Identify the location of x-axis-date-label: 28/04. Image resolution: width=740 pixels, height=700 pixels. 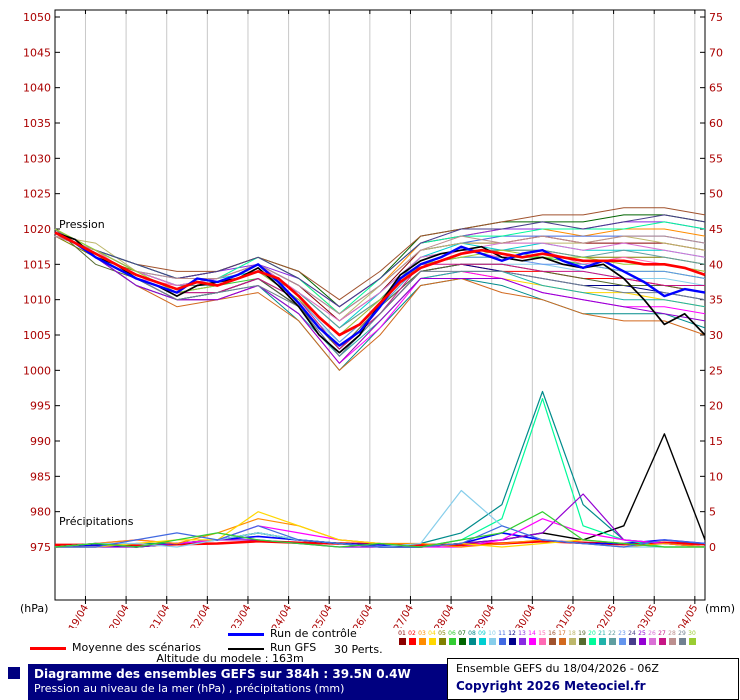
(445, 615).